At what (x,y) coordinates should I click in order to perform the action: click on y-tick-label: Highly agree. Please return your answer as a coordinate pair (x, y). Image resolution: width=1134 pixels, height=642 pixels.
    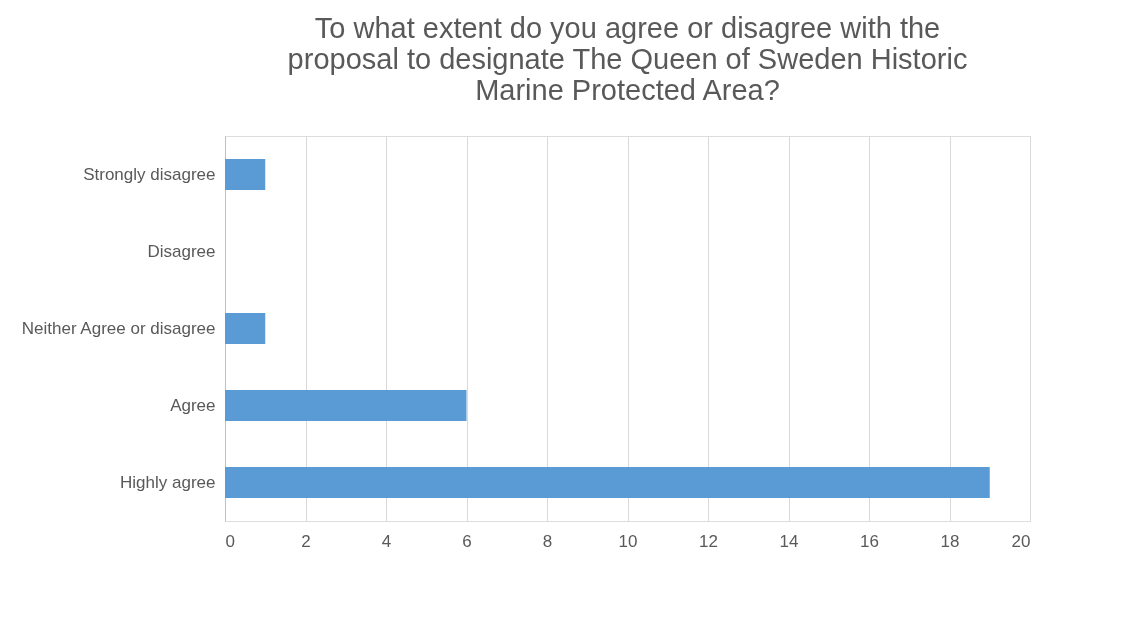
    Looking at the image, I should click on (168, 482).